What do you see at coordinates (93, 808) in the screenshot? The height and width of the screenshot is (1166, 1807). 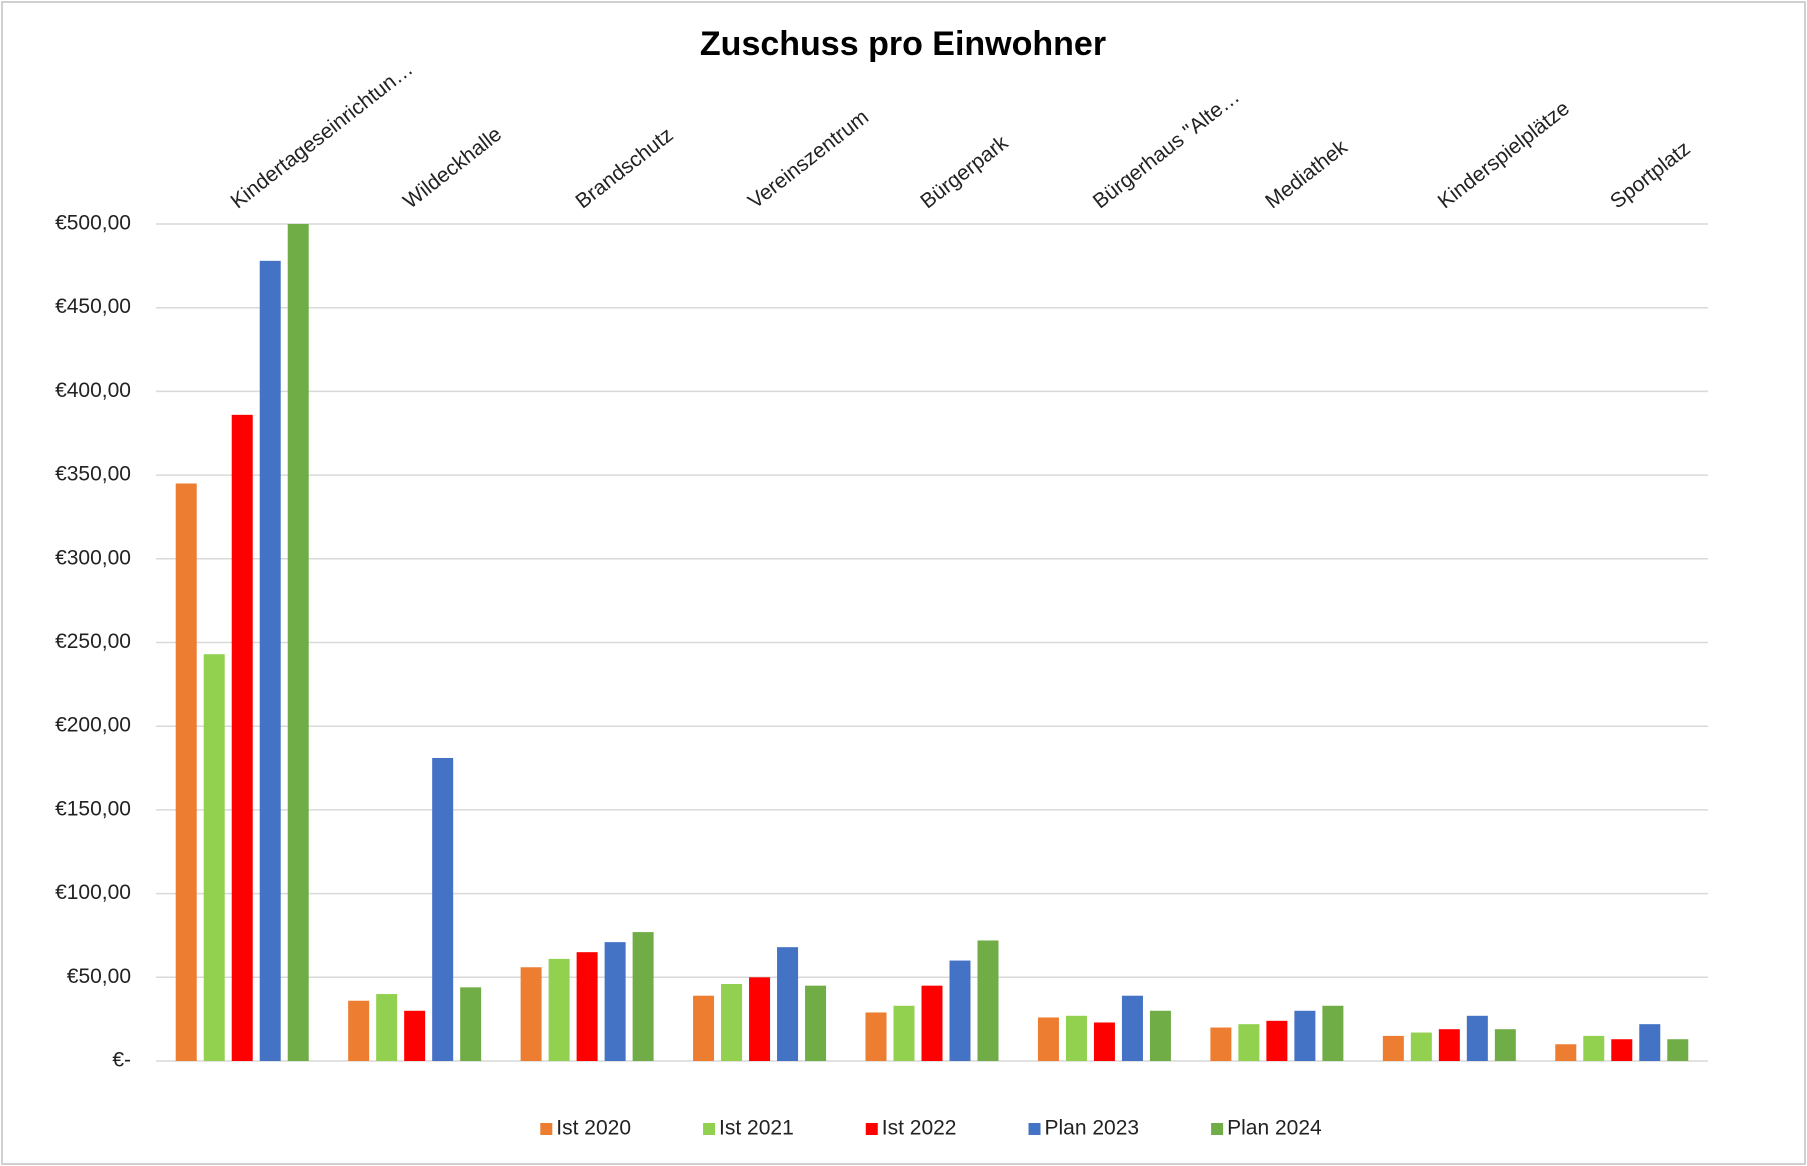 I see `y-tick-label: €150,00` at bounding box center [93, 808].